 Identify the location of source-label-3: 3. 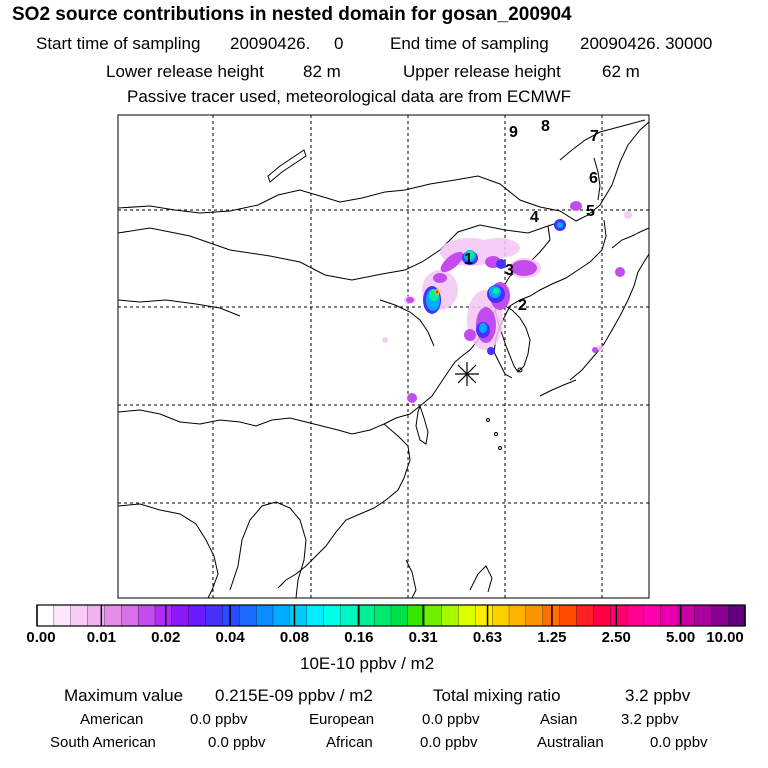
(509, 270).